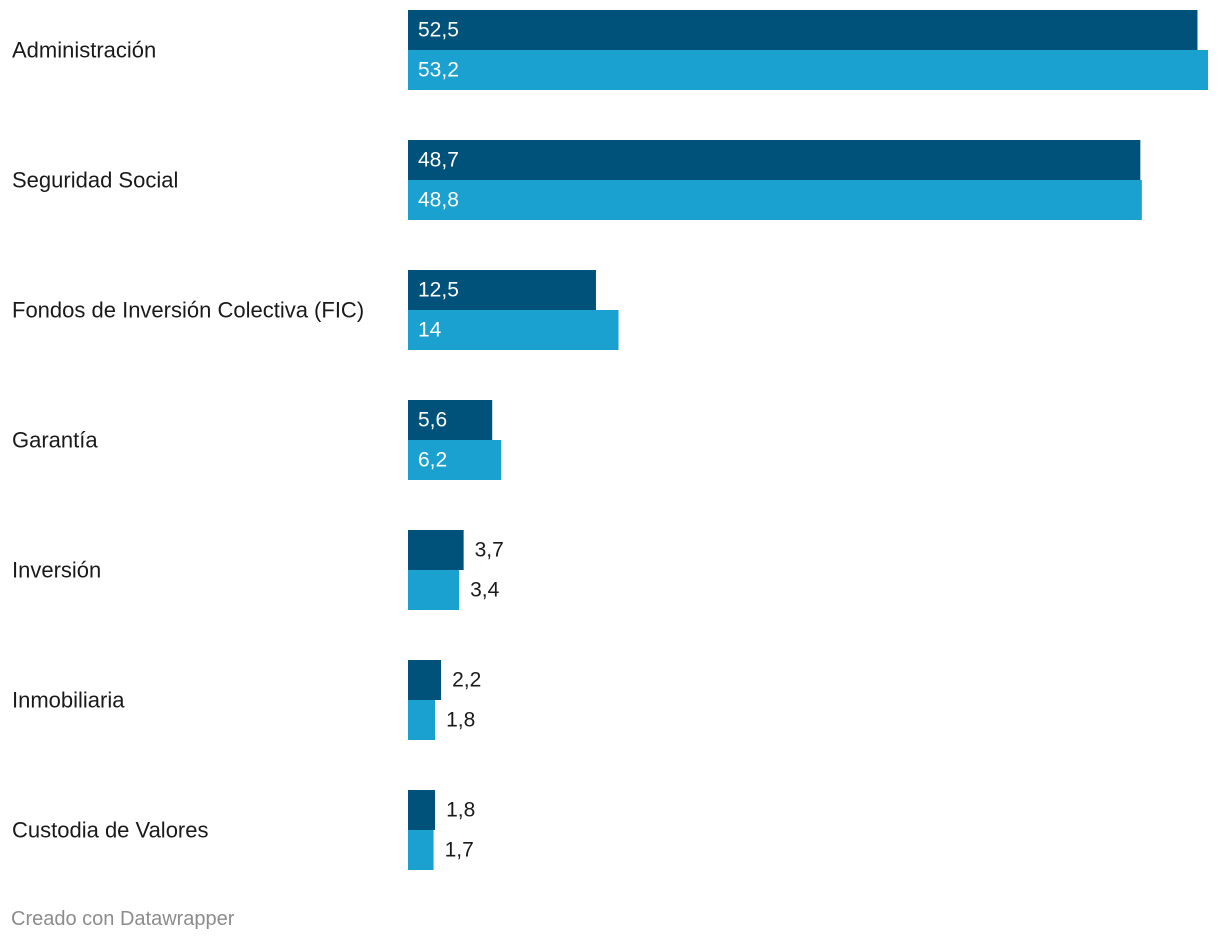  What do you see at coordinates (56, 570) in the screenshot?
I see `category-label-inversion: Inversión` at bounding box center [56, 570].